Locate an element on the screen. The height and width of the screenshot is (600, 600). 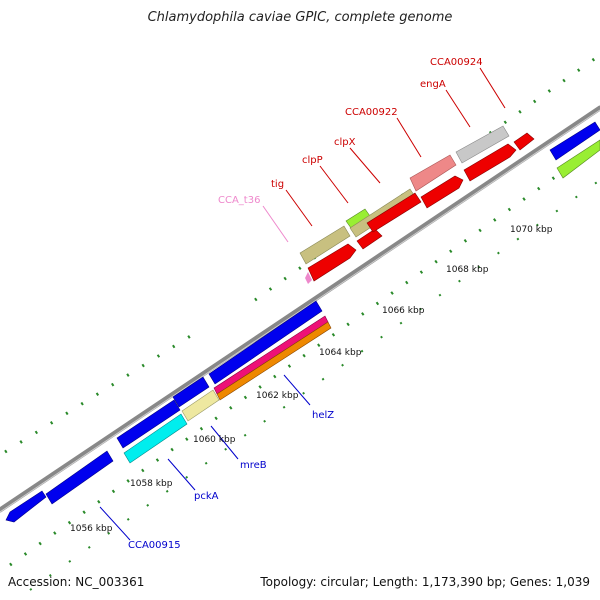
gene-cca-t36-block is located at coordinates (308, 278).